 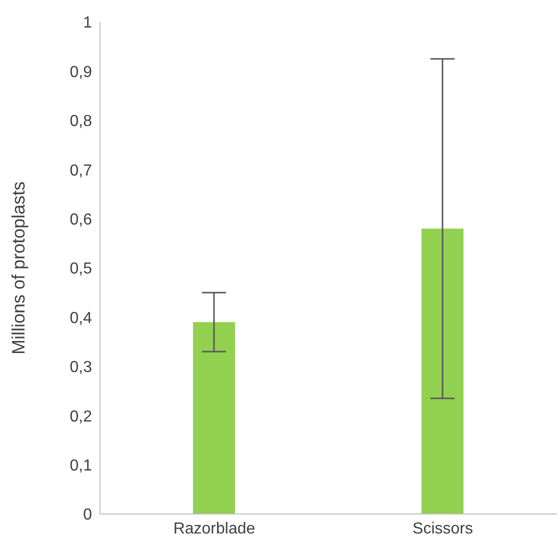 I want to click on y-tick-label: 0,9, so click(x=81, y=72).